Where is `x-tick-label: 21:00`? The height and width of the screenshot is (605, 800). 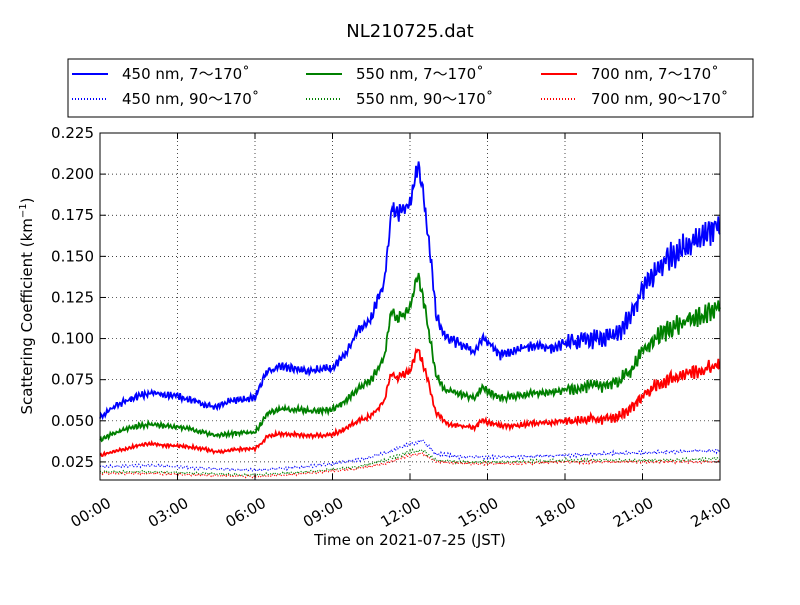
x-tick-label: 21:00 is located at coordinates (633, 512).